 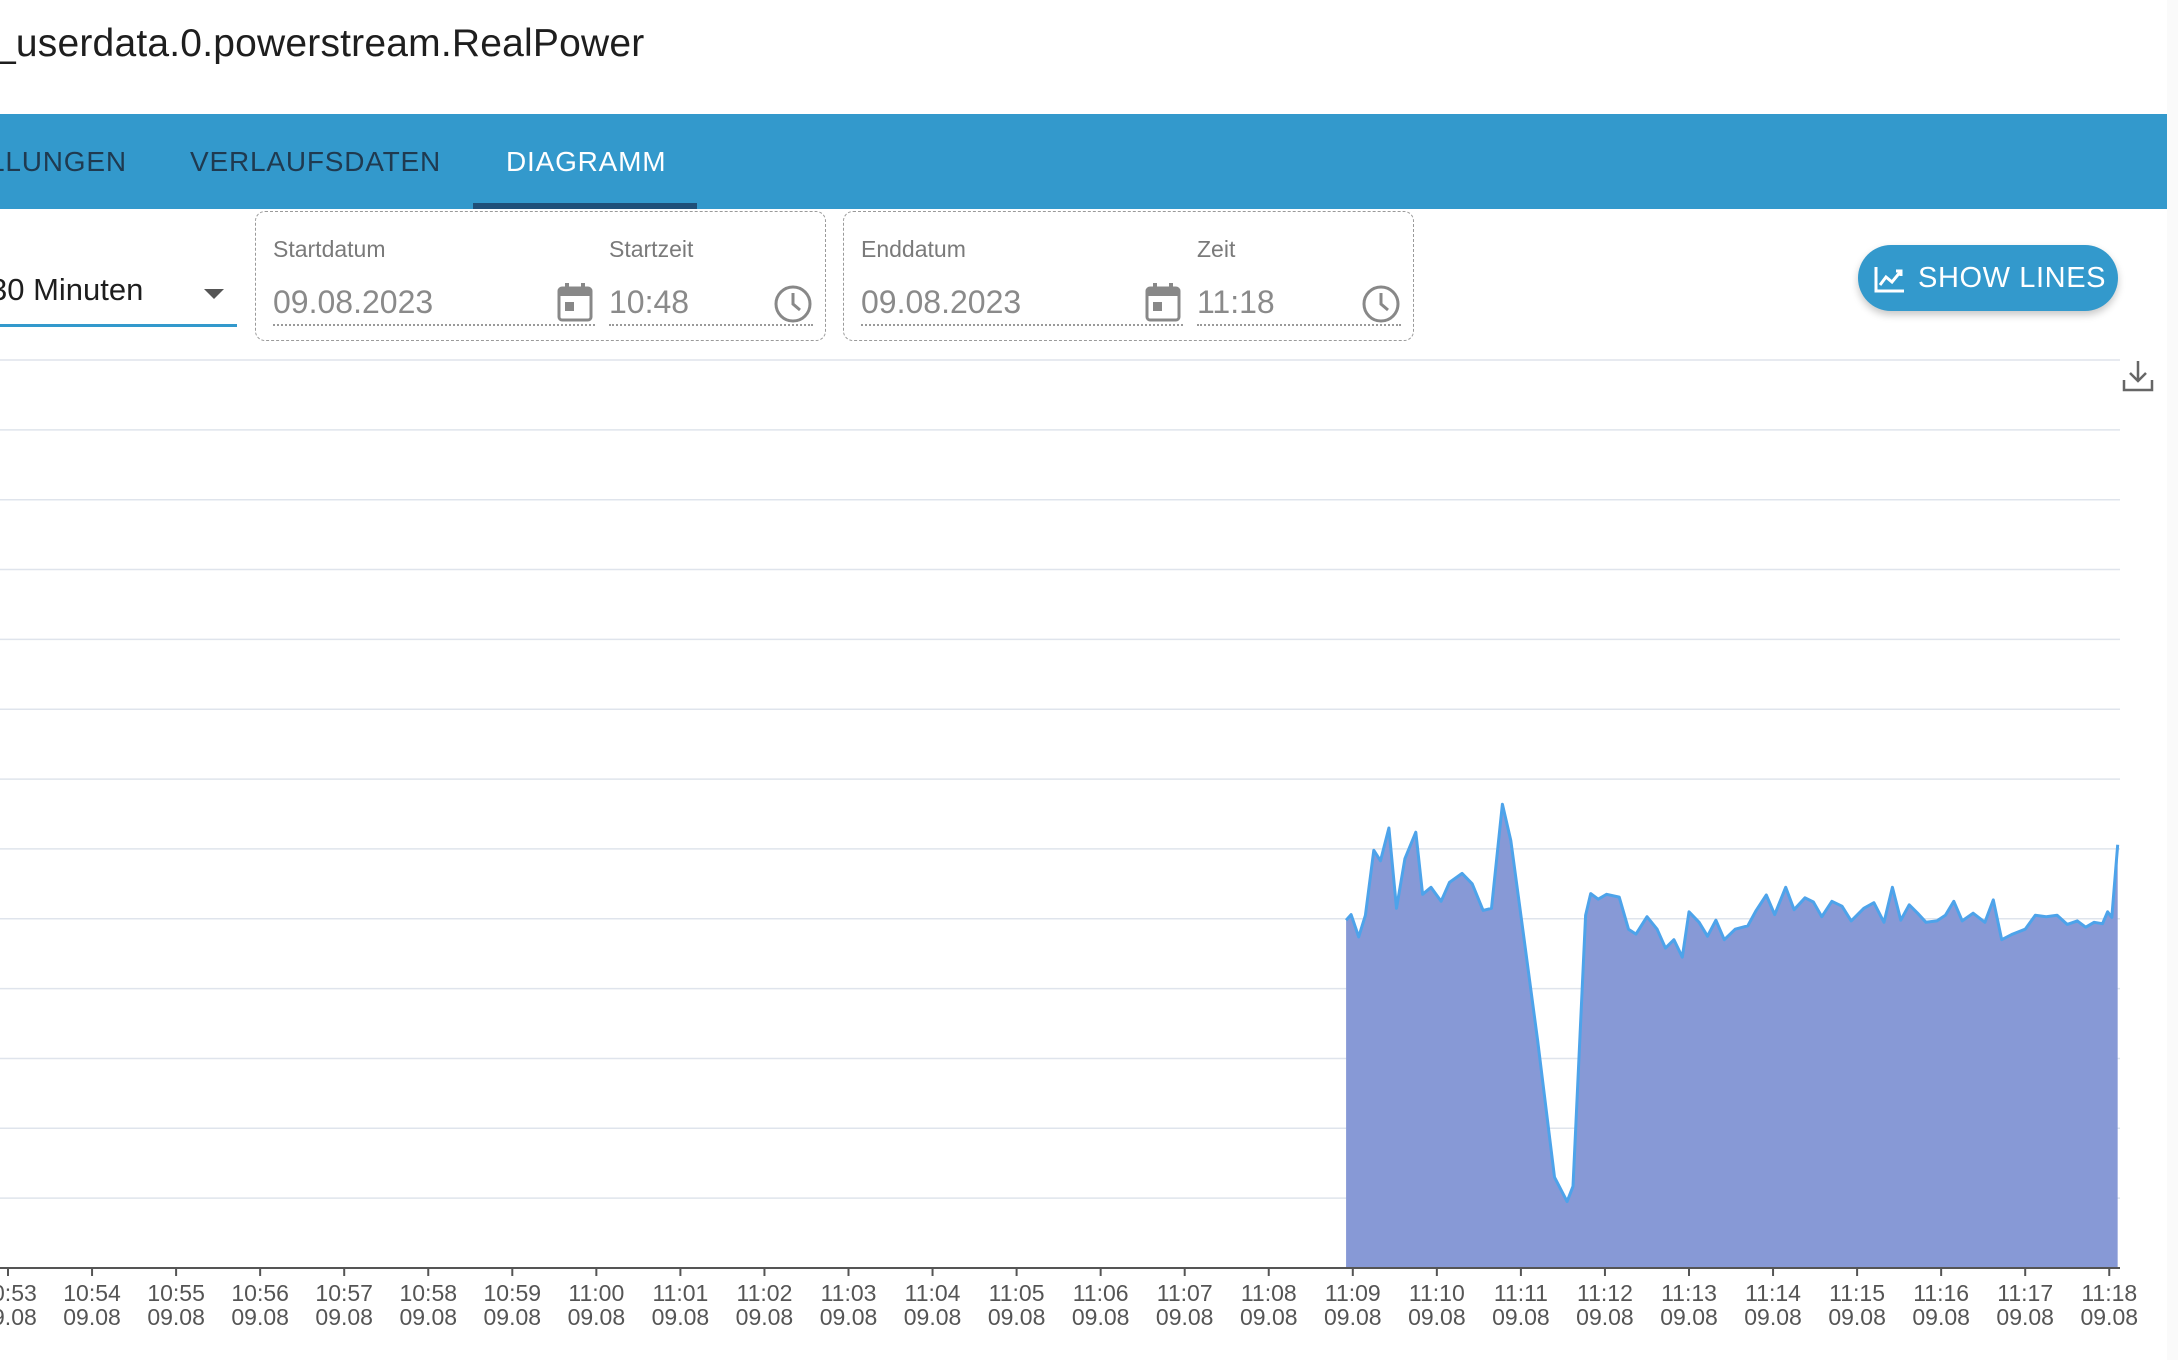 I want to click on end-date-label: Enddatum, so click(x=913, y=249).